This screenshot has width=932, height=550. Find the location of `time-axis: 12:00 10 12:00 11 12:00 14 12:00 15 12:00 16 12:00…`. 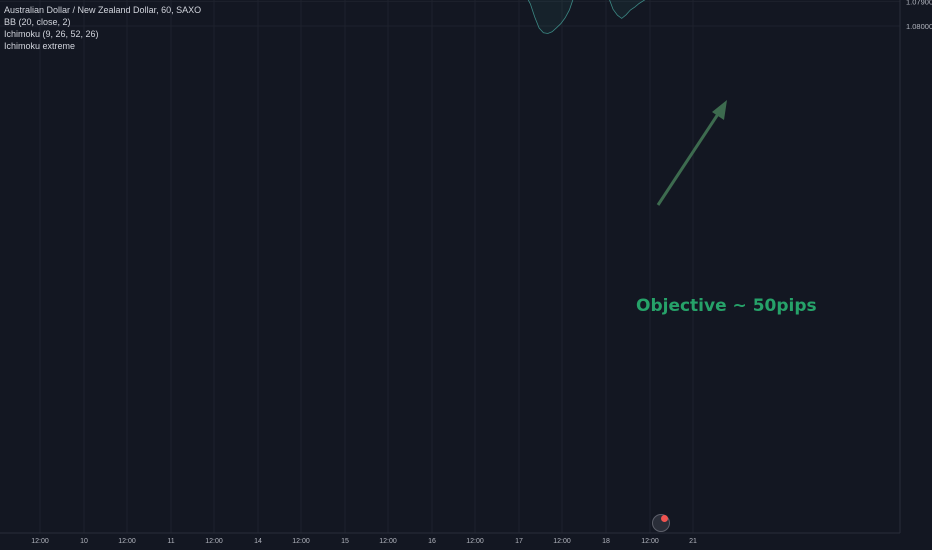

time-axis: 12:00 10 12:00 11 12:00 14 12:00 15 12:00 16 12:00… is located at coordinates (450, 538).